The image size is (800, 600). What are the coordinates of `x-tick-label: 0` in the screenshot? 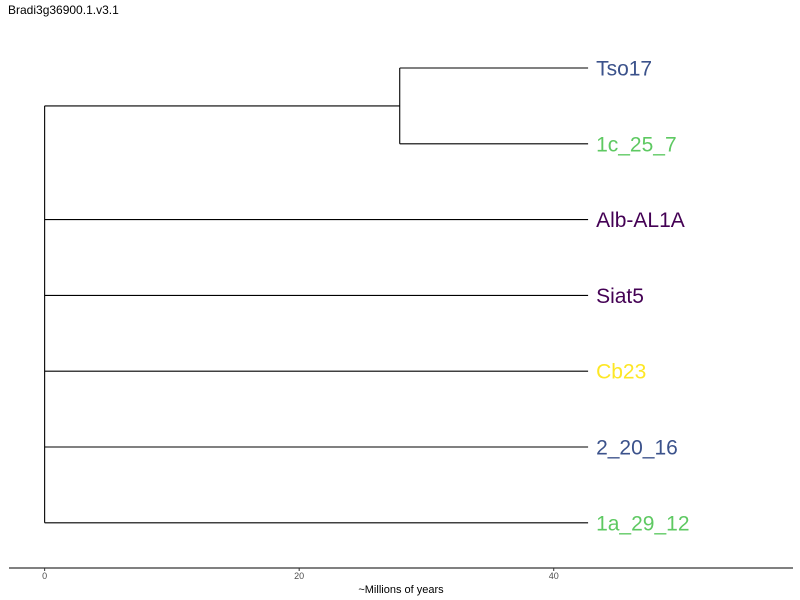 It's located at (44, 576).